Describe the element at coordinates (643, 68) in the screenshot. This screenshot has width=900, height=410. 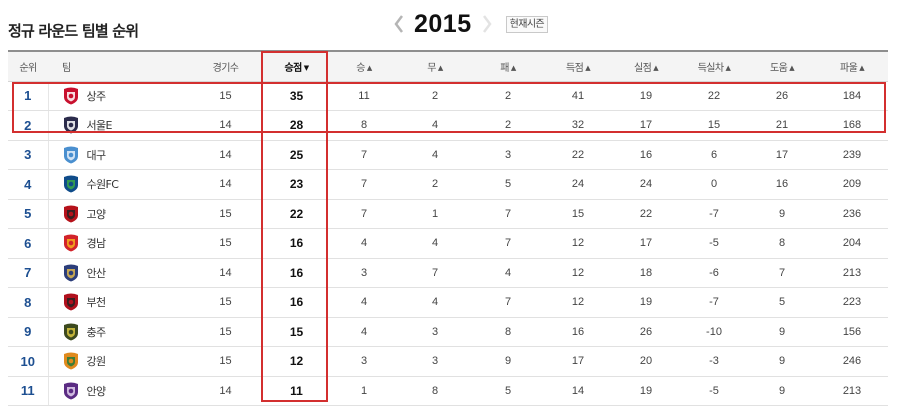
I see `column-header-label: 실점` at that location.